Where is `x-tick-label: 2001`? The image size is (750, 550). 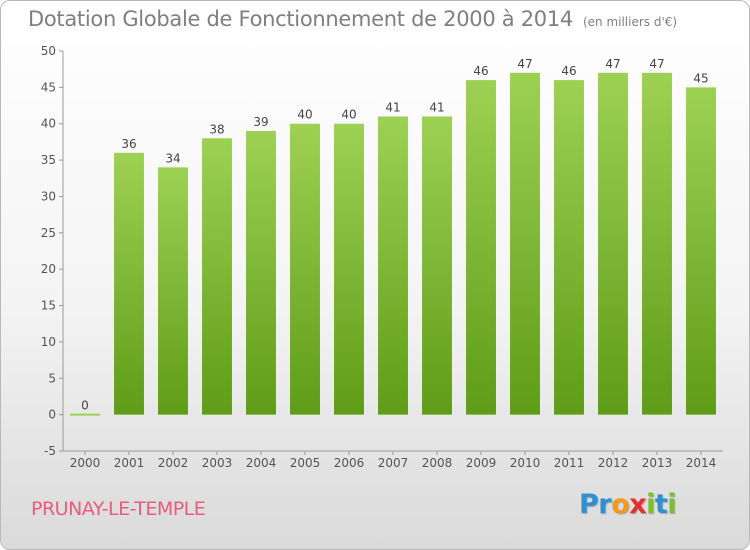 x-tick-label: 2001 is located at coordinates (129, 463).